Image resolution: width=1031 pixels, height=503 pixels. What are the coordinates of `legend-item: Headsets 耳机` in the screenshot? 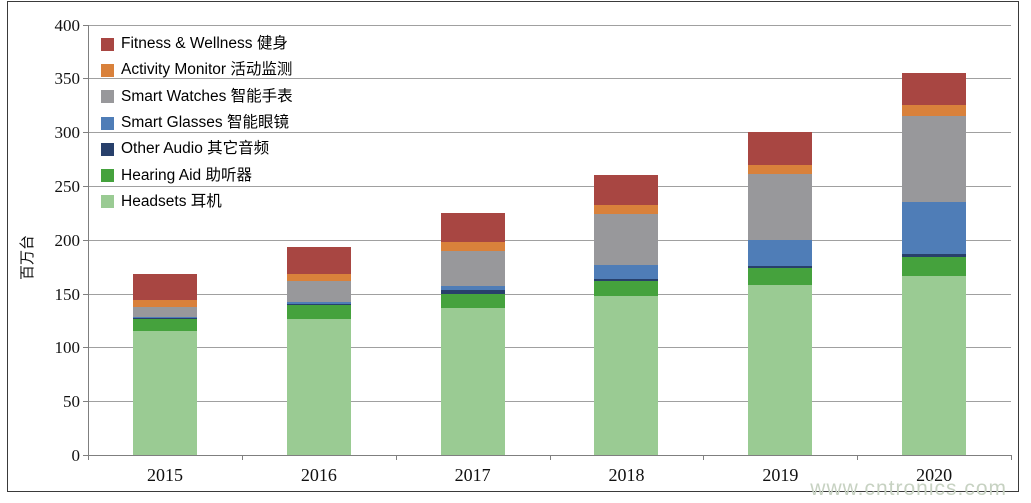 It's located at (197, 202).